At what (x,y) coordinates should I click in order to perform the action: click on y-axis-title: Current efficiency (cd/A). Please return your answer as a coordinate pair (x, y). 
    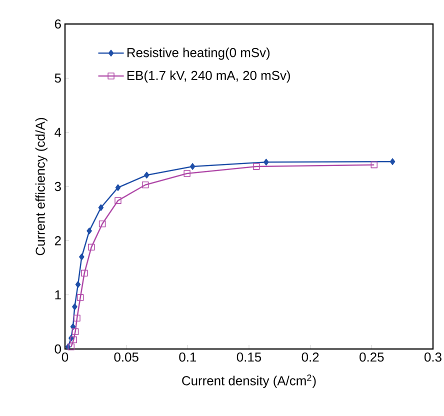
    Looking at the image, I should click on (41, 187).